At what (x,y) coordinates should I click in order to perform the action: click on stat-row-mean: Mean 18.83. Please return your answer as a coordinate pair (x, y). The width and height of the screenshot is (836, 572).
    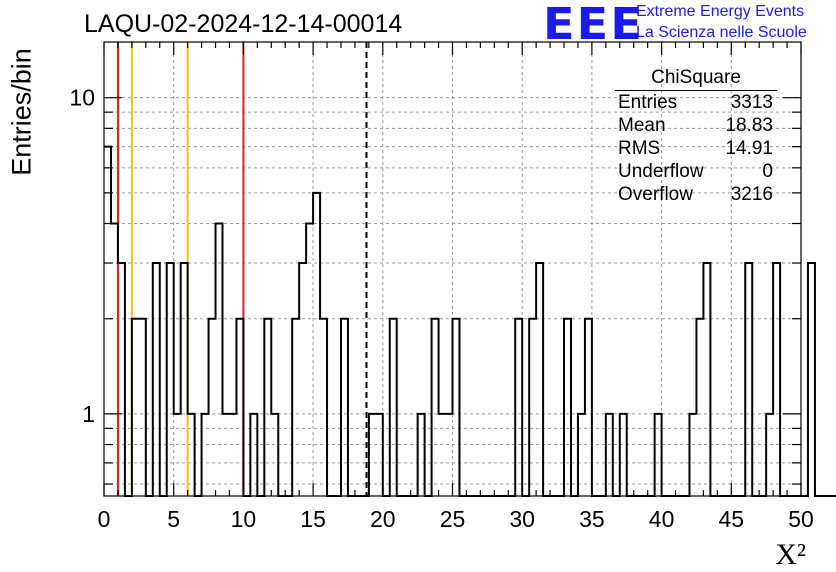
    Looking at the image, I should click on (691, 125).